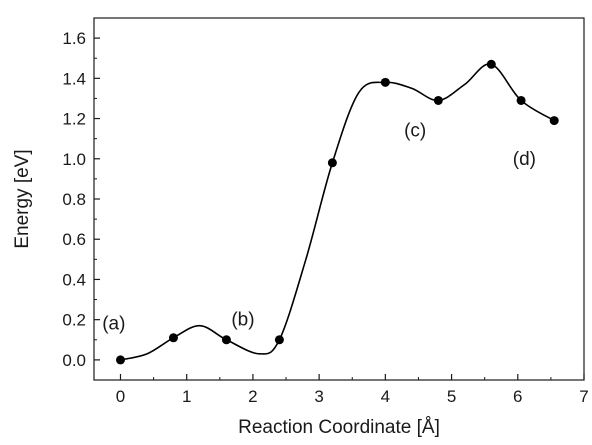 Image resolution: width=592 pixels, height=445 pixels. I want to click on x-tick-label: 1, so click(186, 396).